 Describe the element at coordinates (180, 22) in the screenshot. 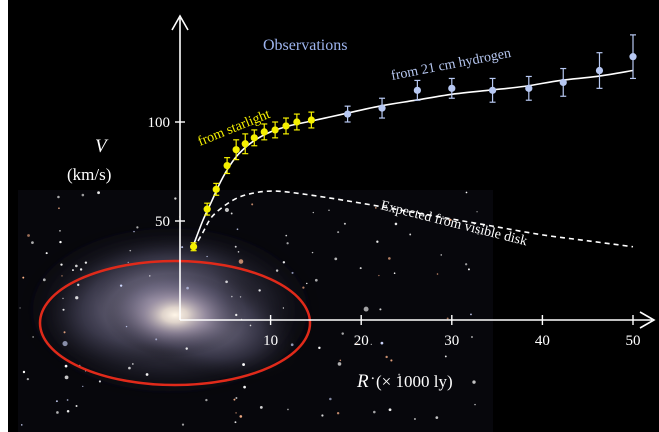

I see `y-axis-arrow` at that location.